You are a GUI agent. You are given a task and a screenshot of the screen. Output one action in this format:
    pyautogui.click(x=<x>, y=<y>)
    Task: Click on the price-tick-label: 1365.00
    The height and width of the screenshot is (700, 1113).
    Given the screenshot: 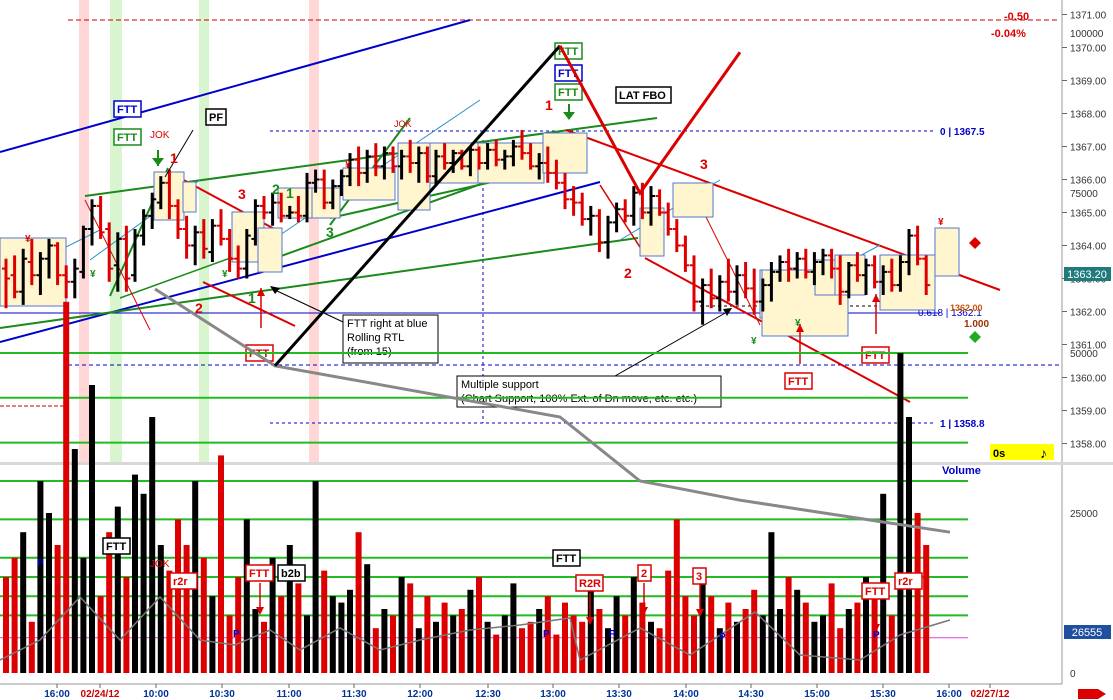 What is the action you would take?
    pyautogui.click(x=1088, y=214)
    